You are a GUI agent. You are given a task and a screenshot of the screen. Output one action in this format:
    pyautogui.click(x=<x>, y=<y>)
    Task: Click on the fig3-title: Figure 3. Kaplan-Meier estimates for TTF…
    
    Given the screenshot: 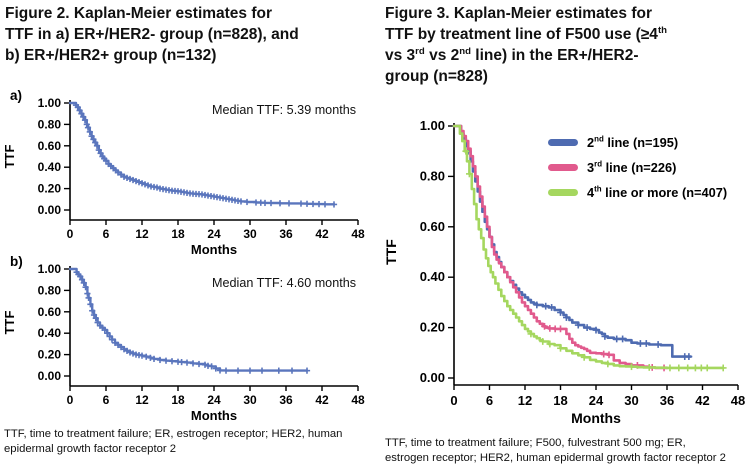 What is the action you would take?
    pyautogui.click(x=568, y=45)
    